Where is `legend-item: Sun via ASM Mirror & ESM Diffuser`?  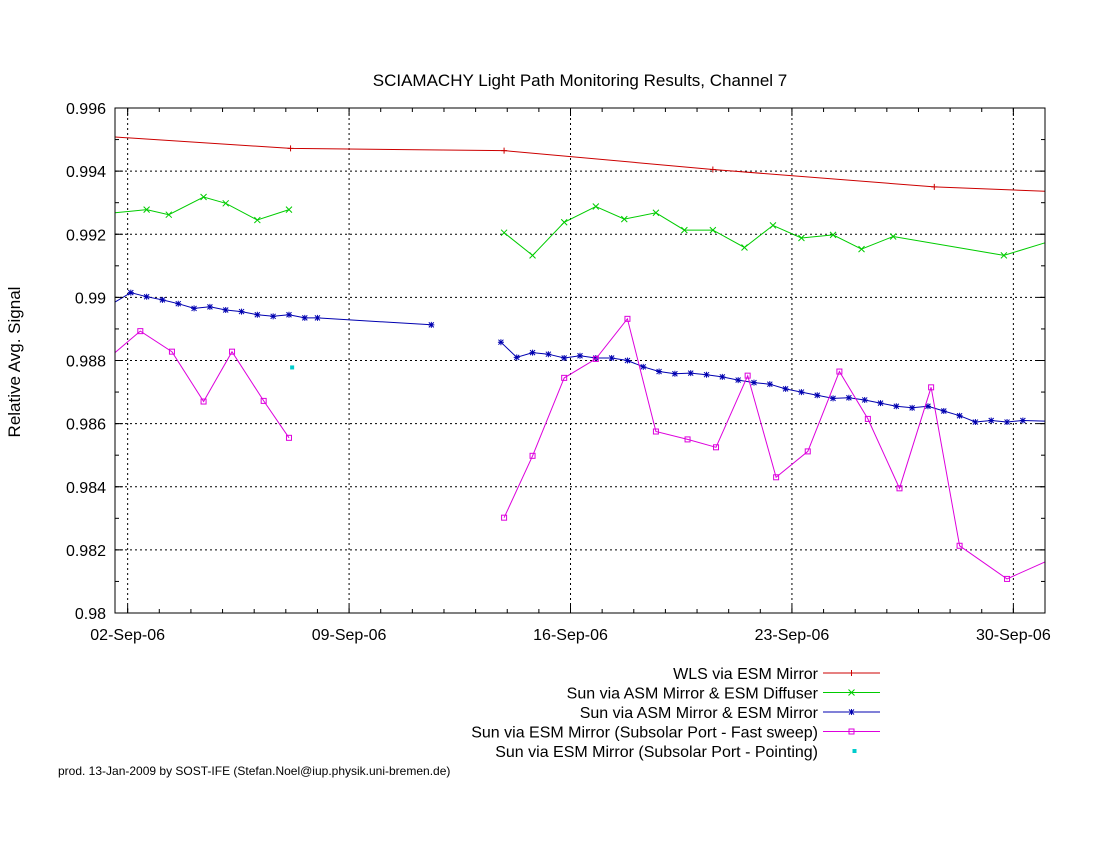
legend-item: Sun via ASM Mirror & ESM Diffuser is located at coordinates (723, 694).